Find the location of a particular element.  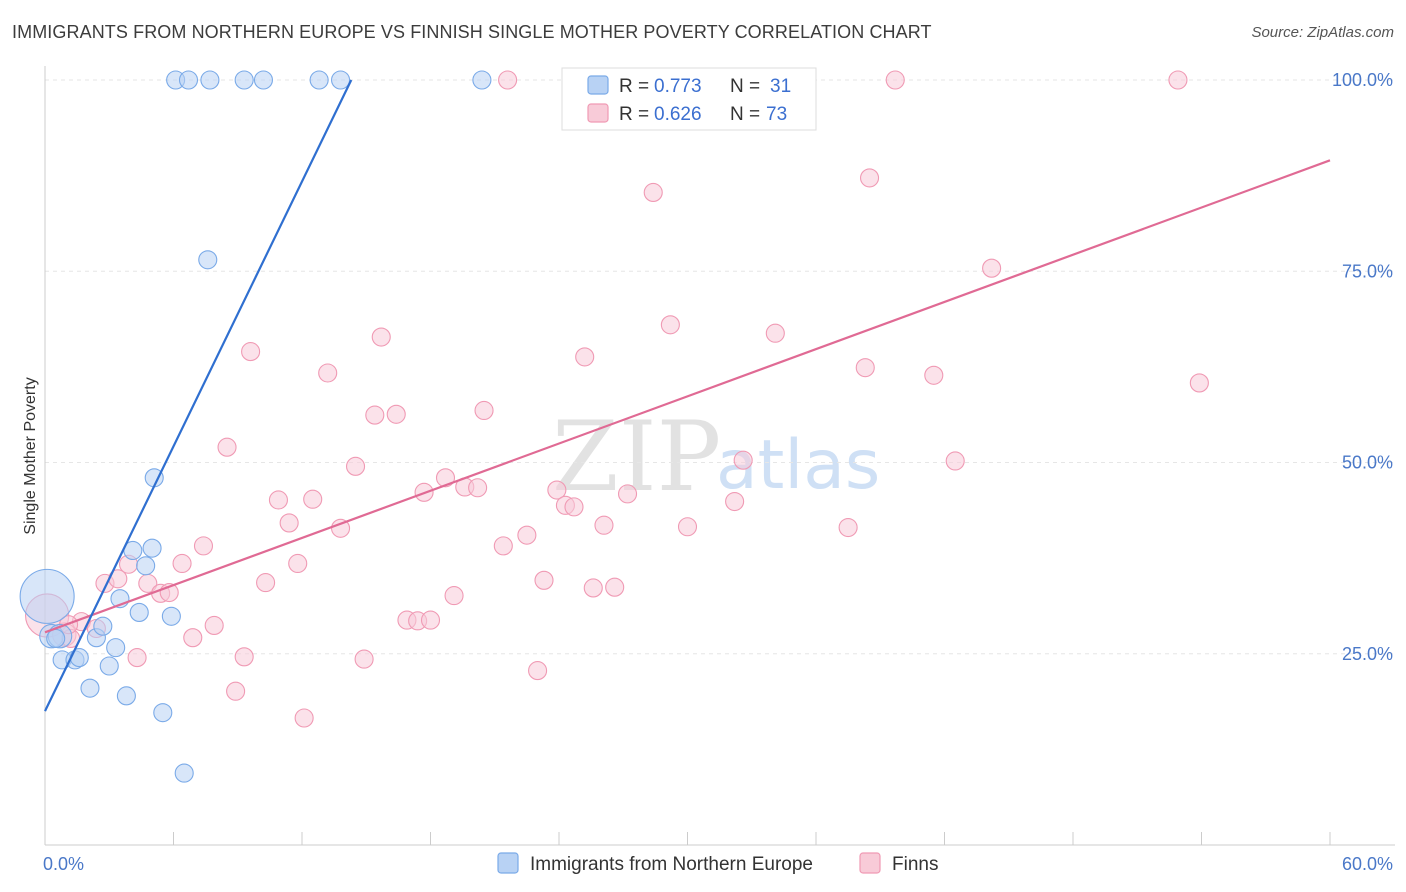

x-tick-label-min: 0.0% is located at coordinates (63, 864).